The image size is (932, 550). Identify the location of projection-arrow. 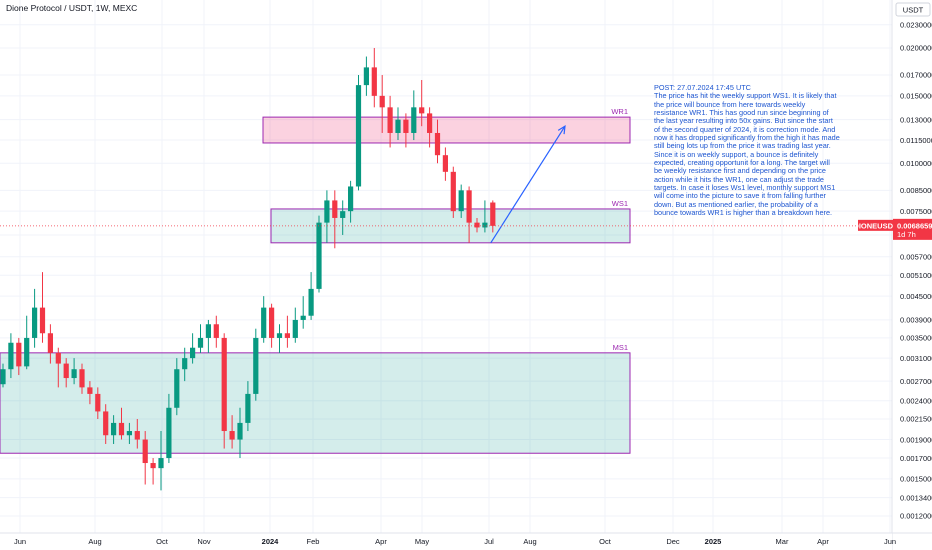
(528, 184).